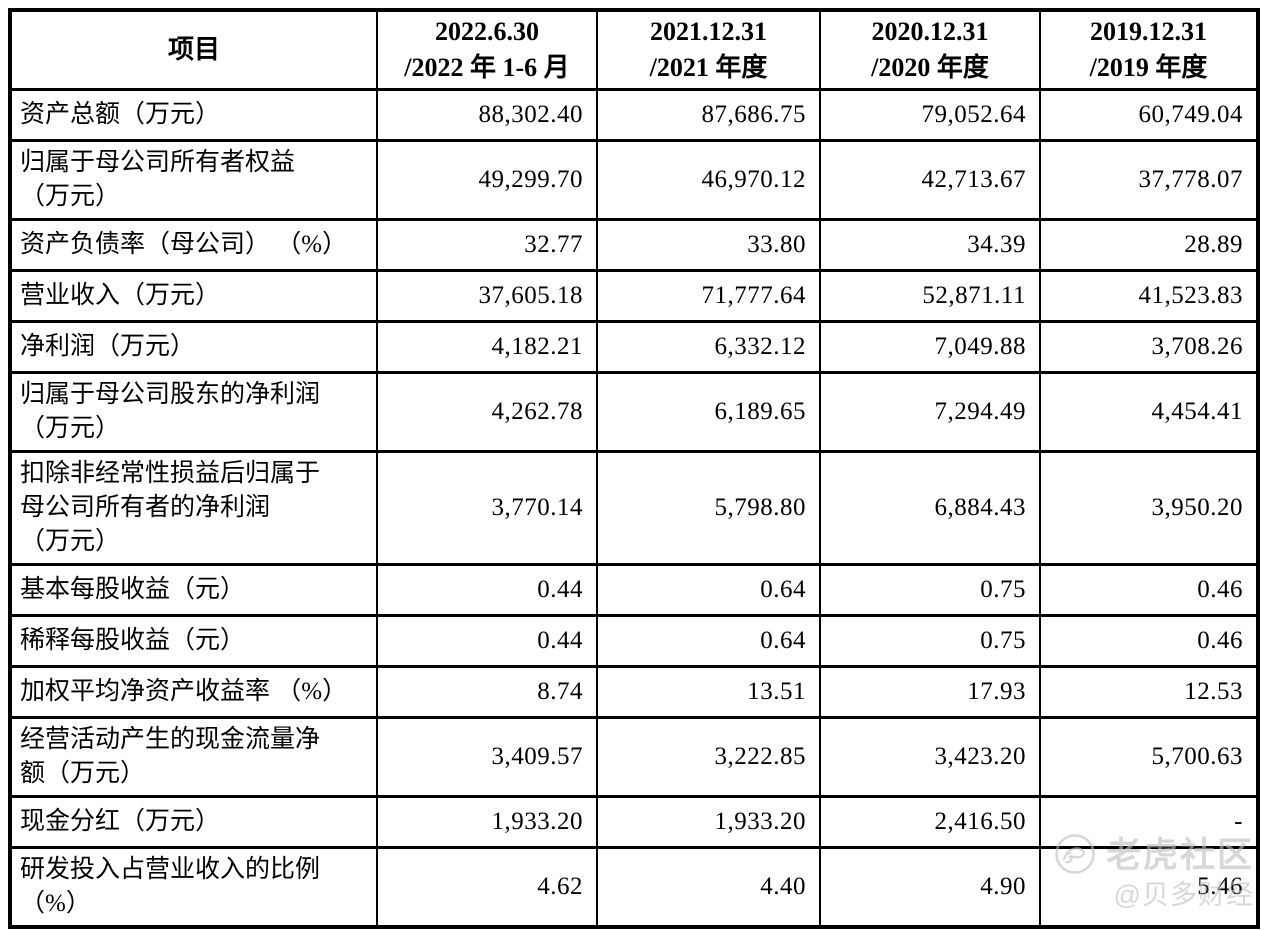  Describe the element at coordinates (930, 757) in the screenshot. I see `row-value: 3,423.20` at that location.